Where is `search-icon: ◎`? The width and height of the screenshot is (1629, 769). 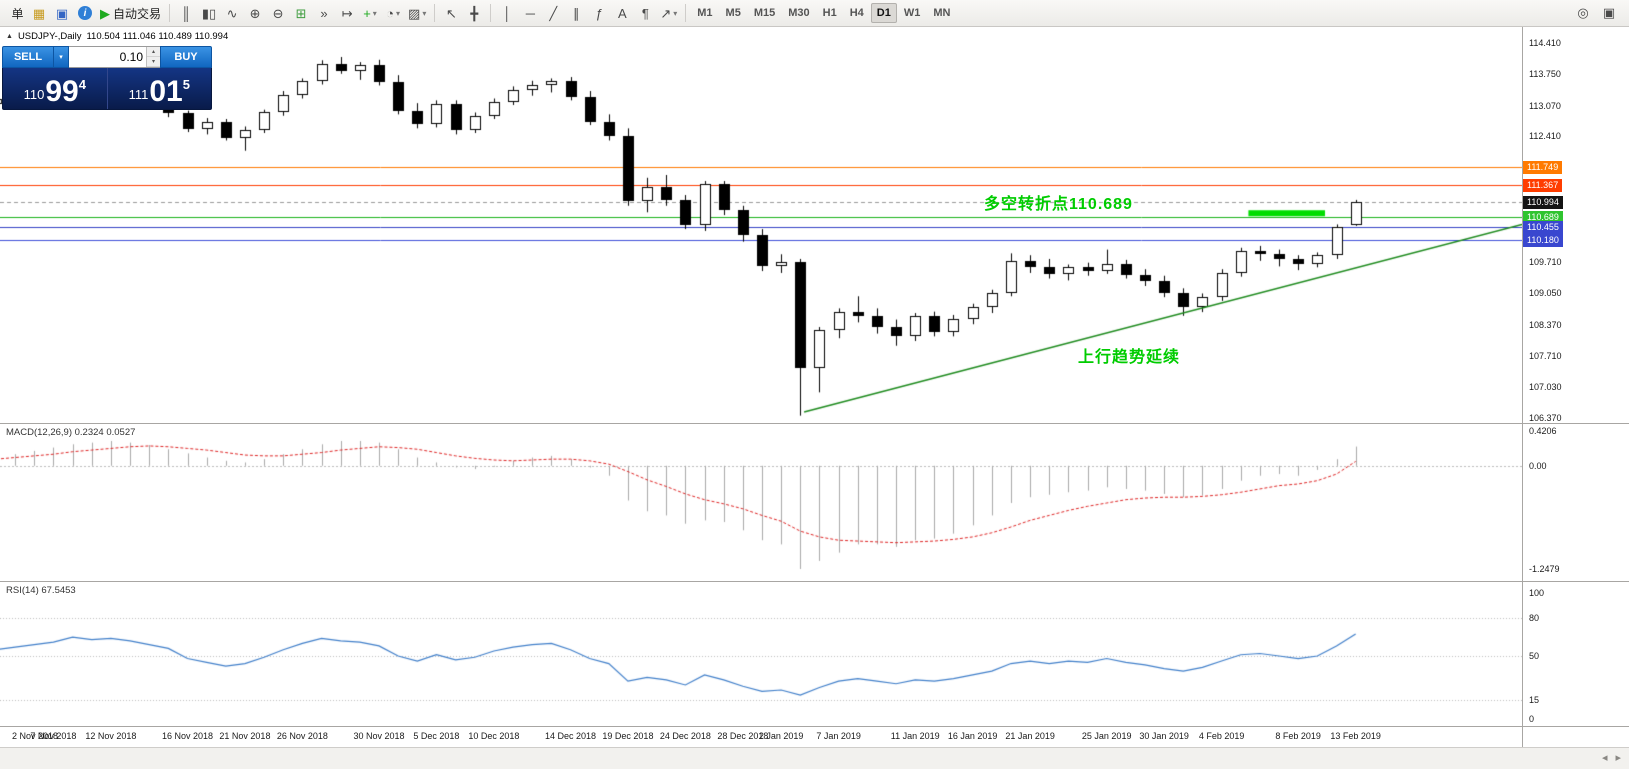 search-icon: ◎ is located at coordinates (1583, 13).